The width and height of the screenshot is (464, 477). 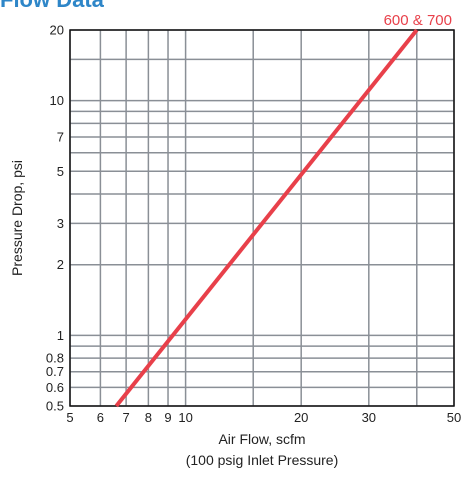 What do you see at coordinates (148, 417) in the screenshot?
I see `x-tick-label: 8` at bounding box center [148, 417].